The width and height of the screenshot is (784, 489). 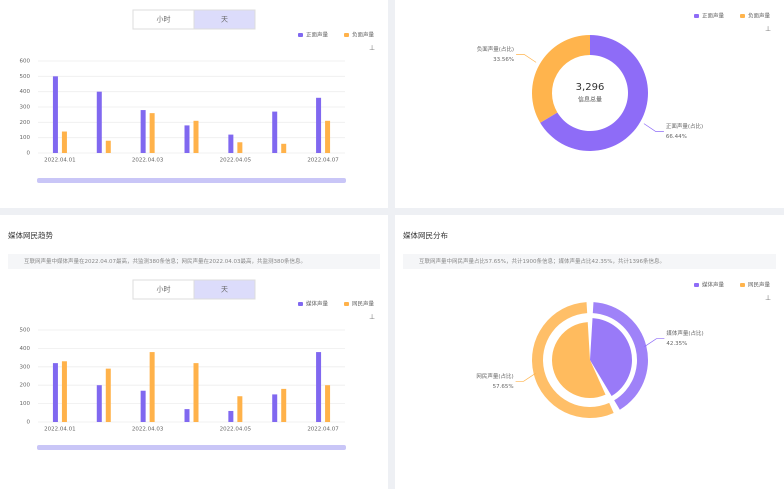 I want to click on center-label: 信息总量, so click(x=590, y=100).